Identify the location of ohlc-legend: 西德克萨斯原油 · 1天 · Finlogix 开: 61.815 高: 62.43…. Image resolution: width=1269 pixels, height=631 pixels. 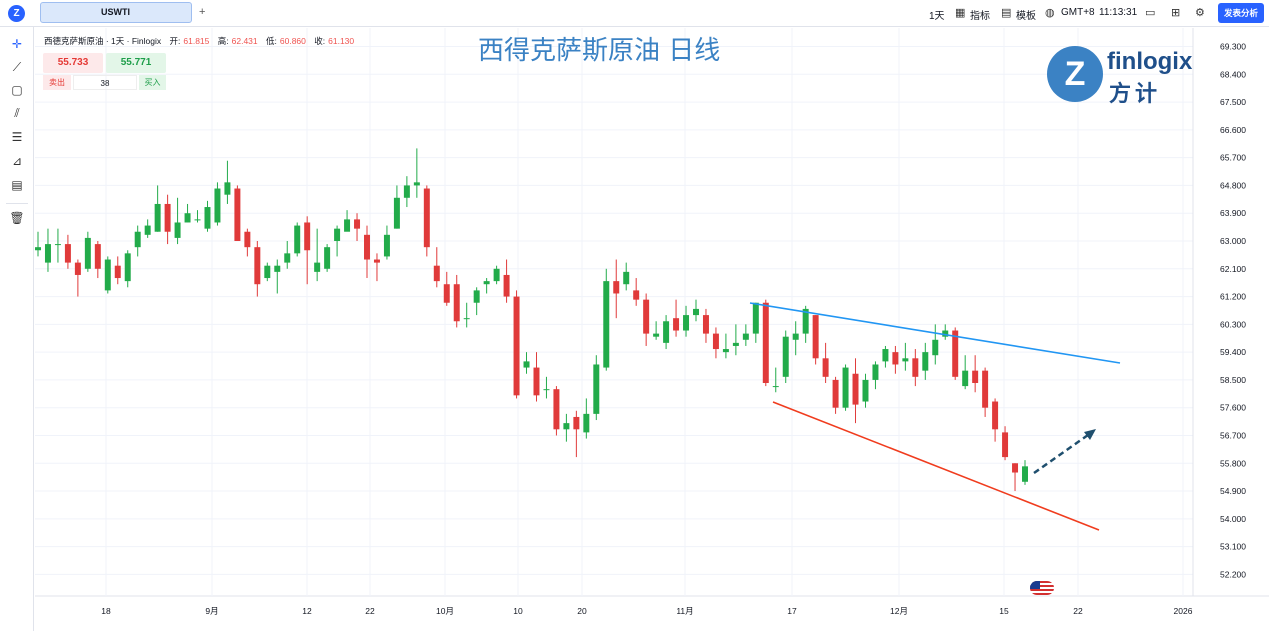
(199, 41).